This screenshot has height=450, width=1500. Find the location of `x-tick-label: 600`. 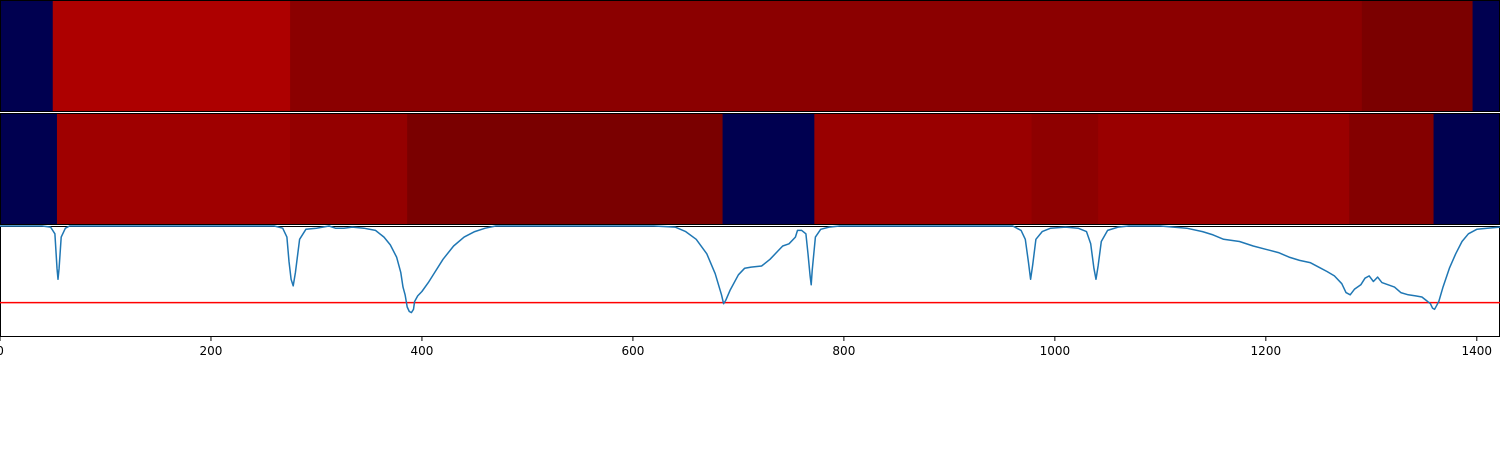

x-tick-label: 600 is located at coordinates (632, 351).